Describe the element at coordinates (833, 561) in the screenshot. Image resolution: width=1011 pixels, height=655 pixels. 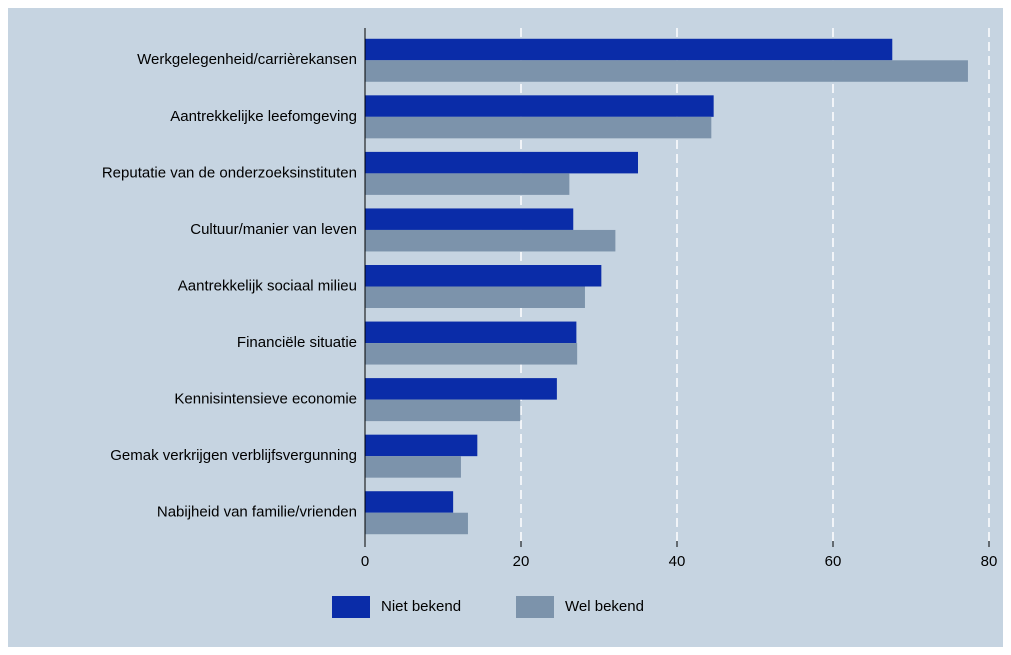
I see `x-tick-label: 60` at that location.